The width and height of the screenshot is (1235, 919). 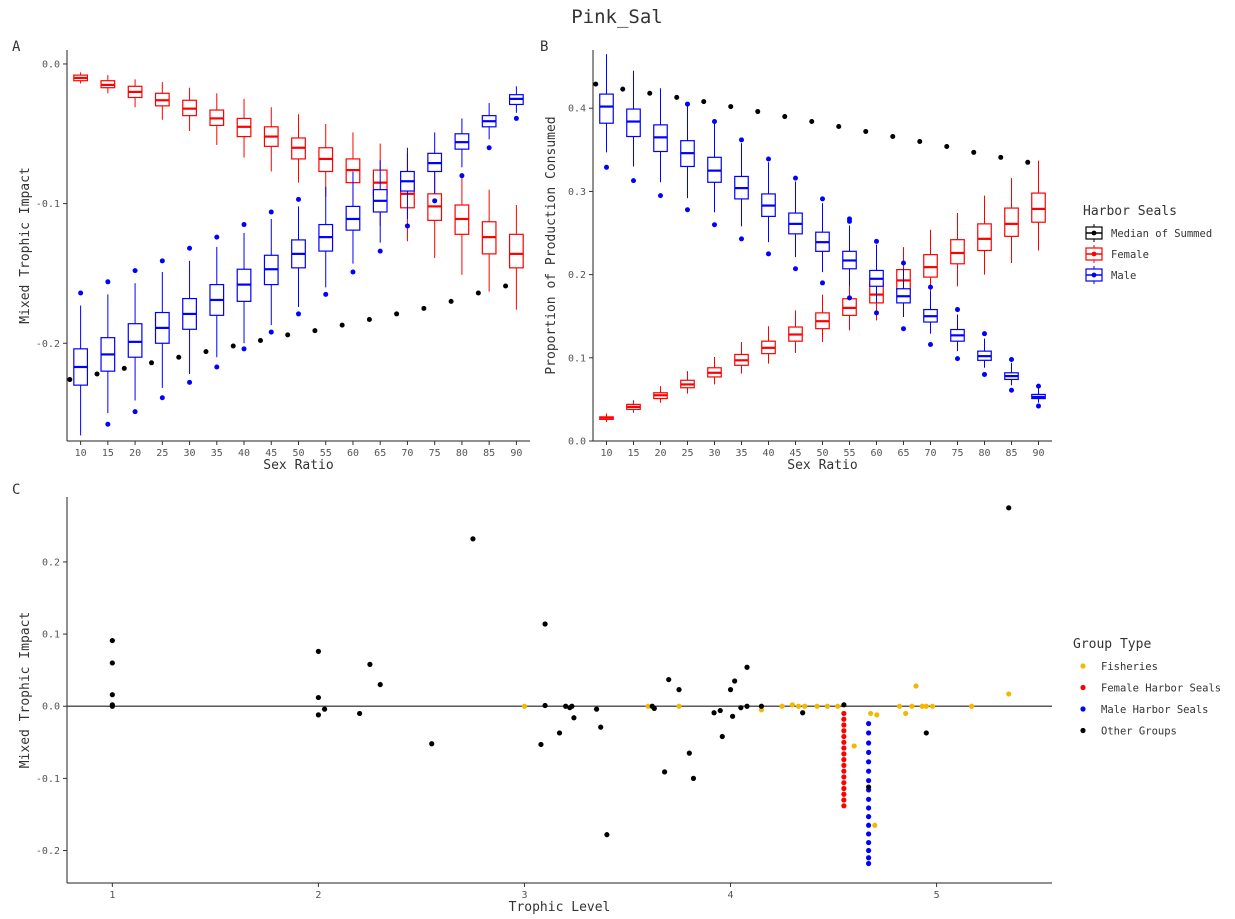 What do you see at coordinates (380, 453) in the screenshot?
I see `x-tick-label: 65` at bounding box center [380, 453].